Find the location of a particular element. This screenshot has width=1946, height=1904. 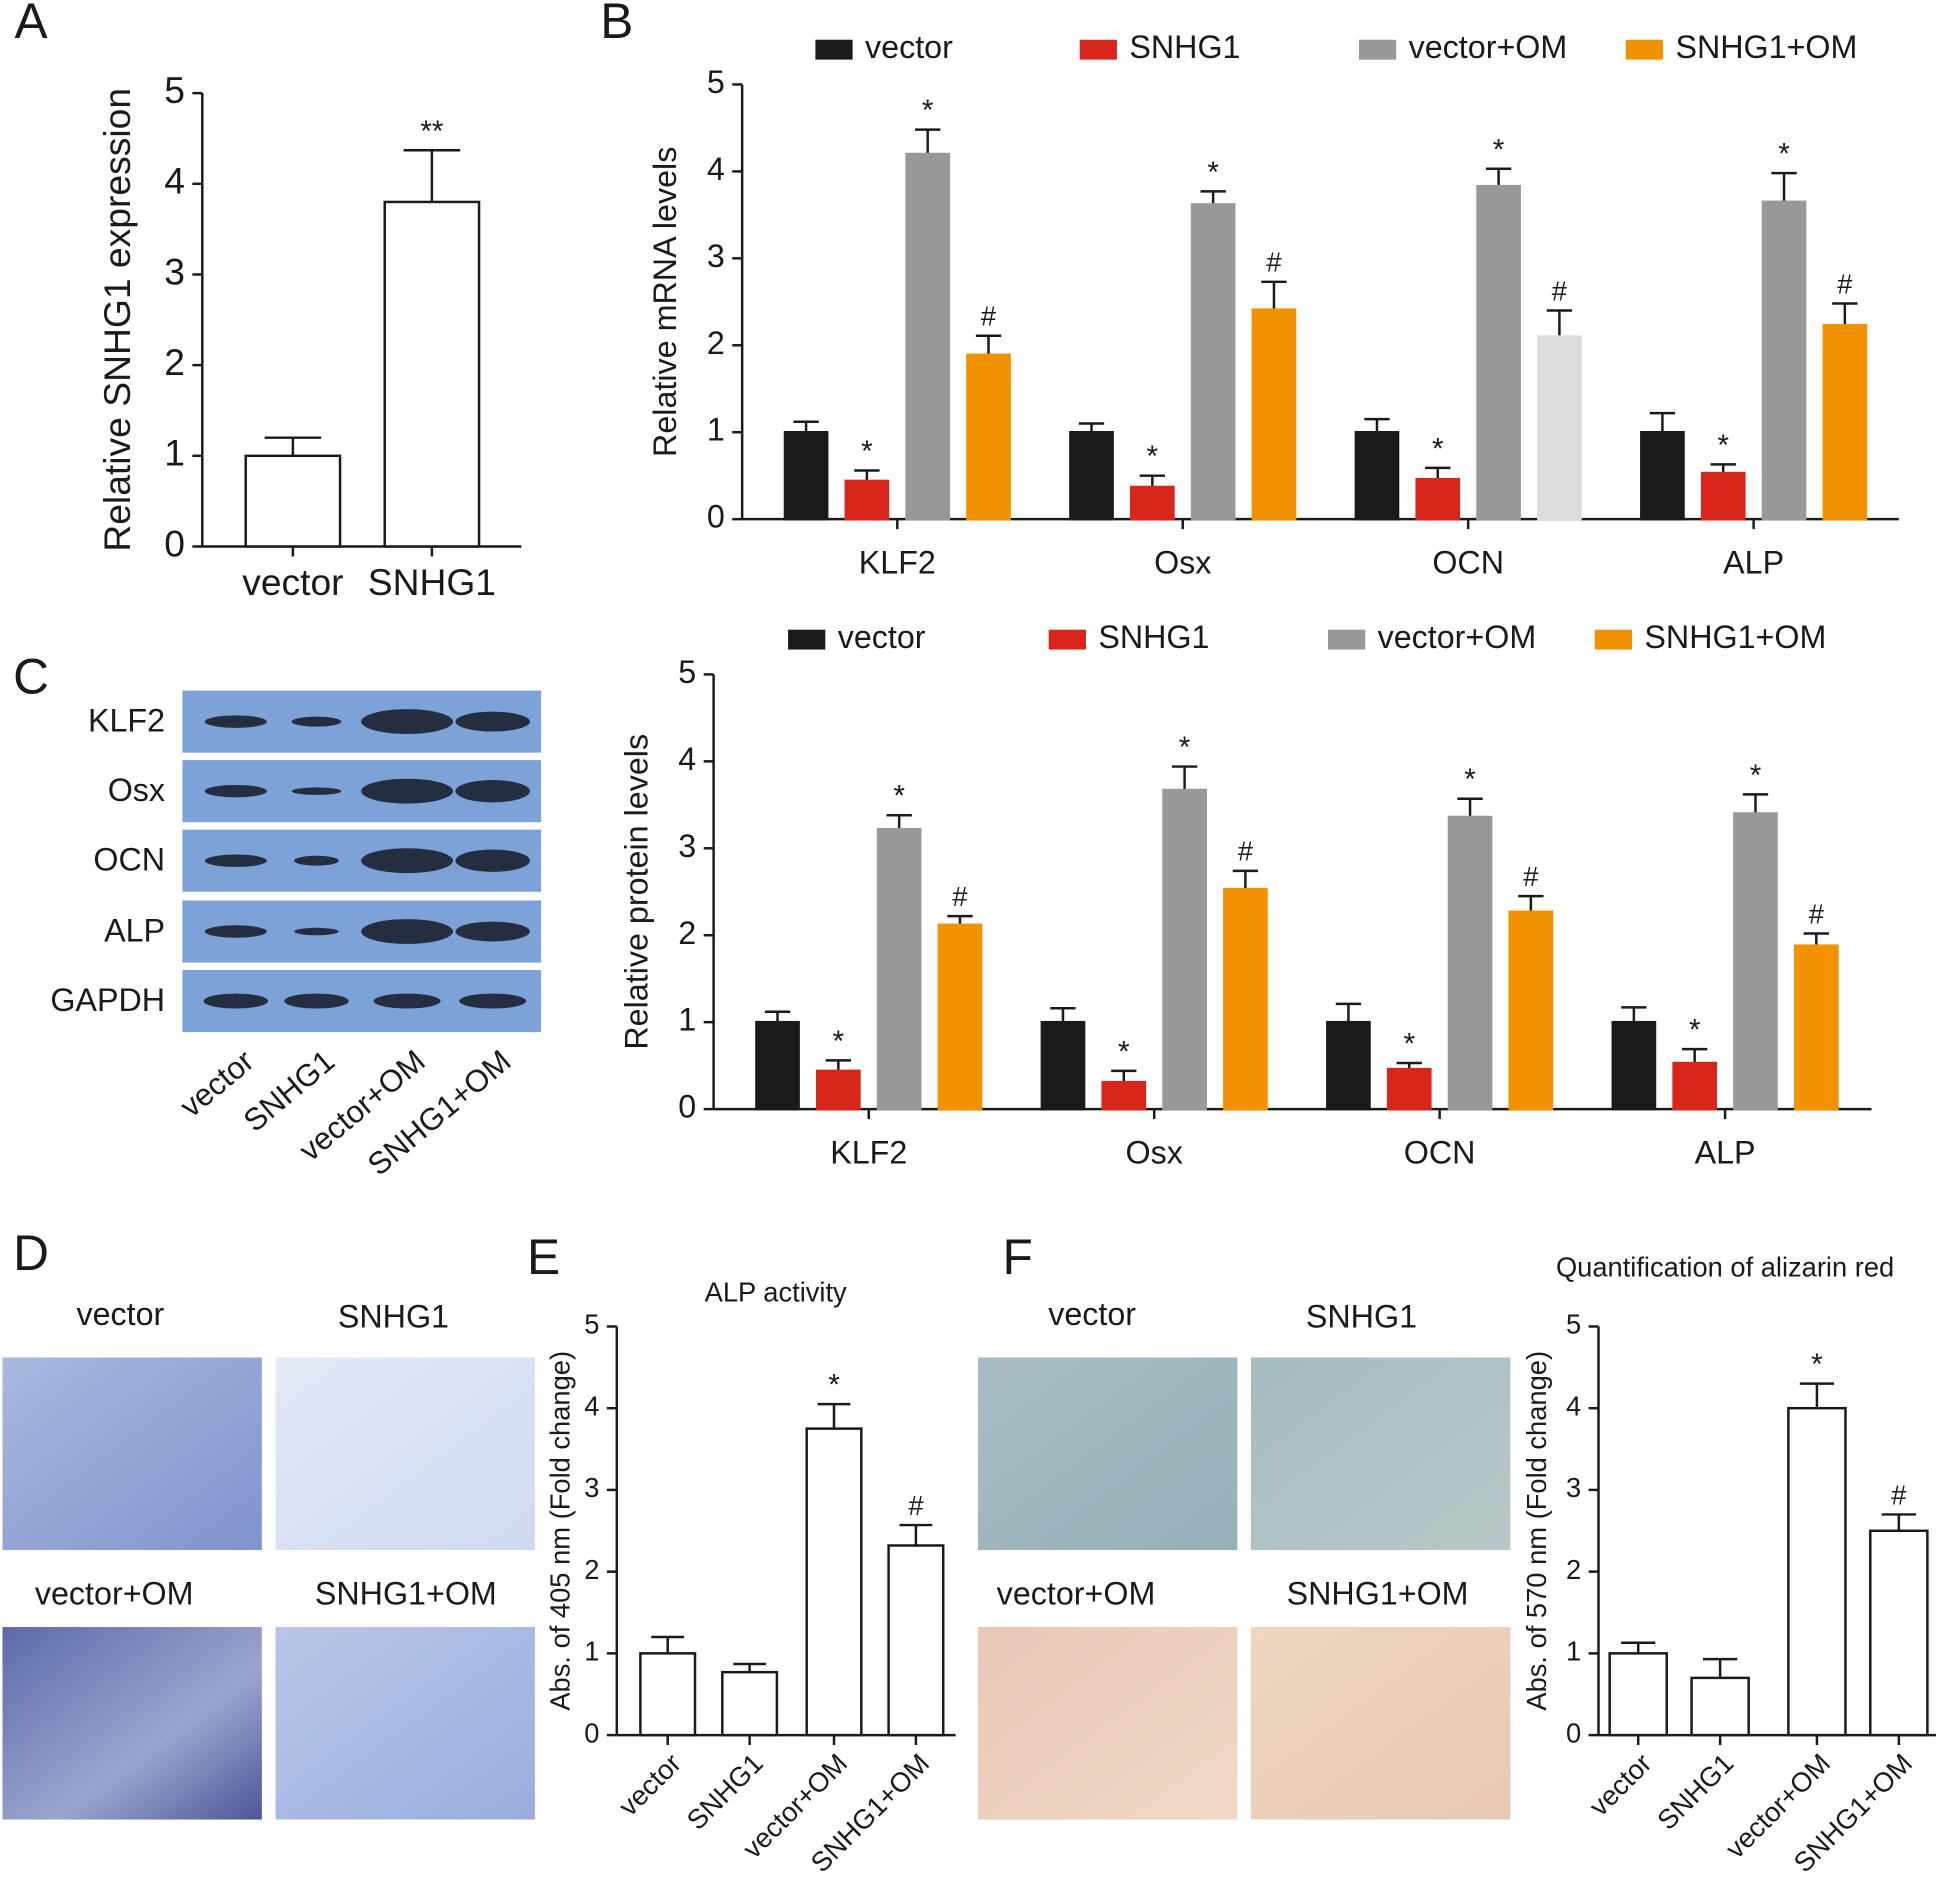

blot-row-label: OCN is located at coordinates (129, 859).